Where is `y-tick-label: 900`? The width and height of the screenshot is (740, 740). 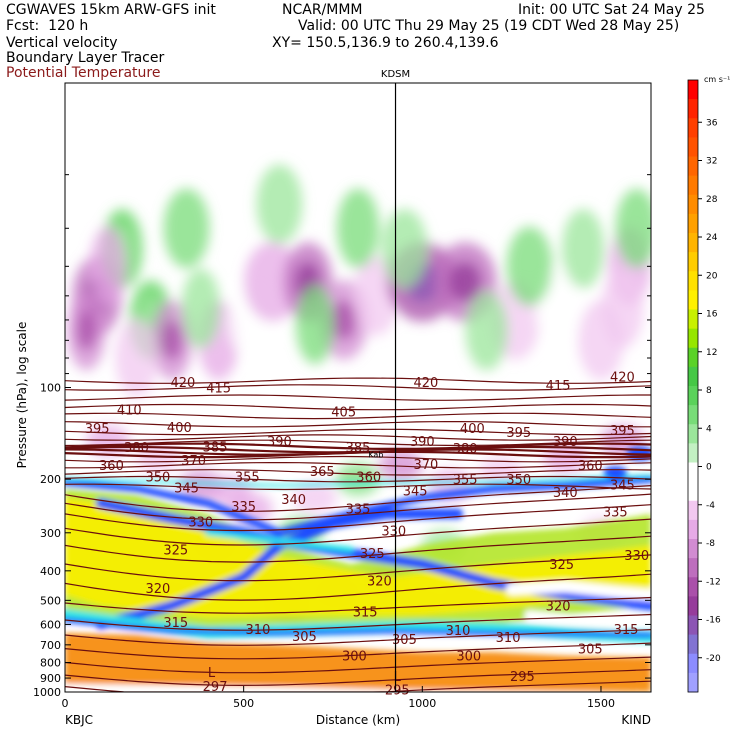
y-tick-label: 900 is located at coordinates (50, 678).